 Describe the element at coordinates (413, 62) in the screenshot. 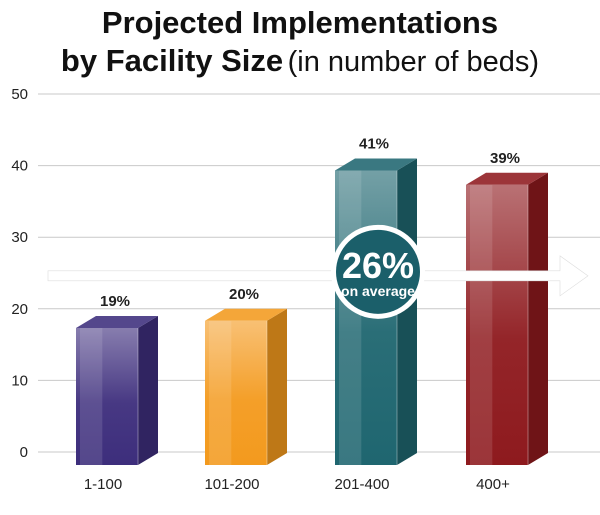

I see `chart-subtitle: (in number of beds)` at that location.